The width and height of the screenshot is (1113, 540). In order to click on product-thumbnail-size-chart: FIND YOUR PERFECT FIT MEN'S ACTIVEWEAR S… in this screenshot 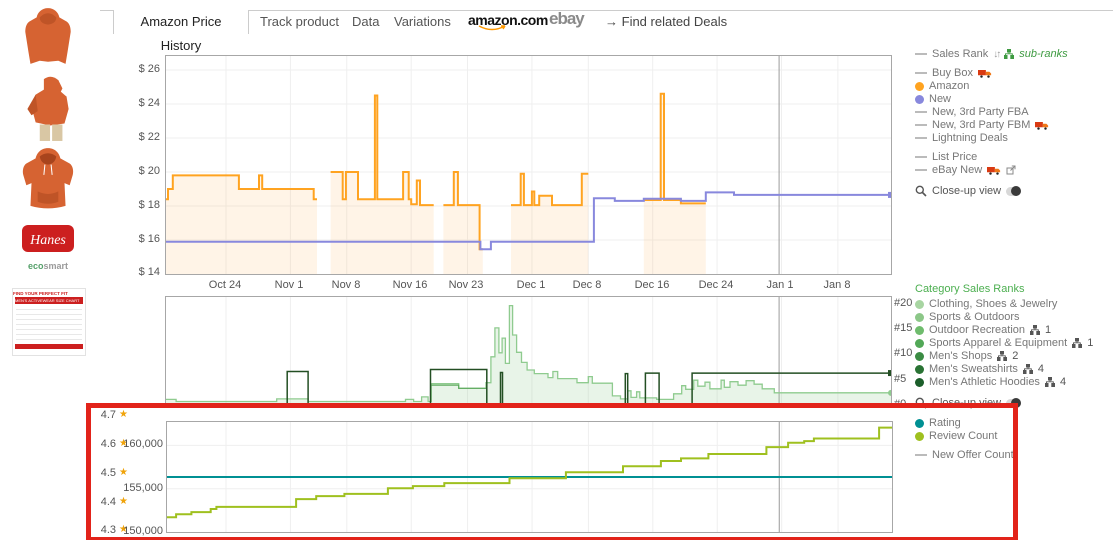, I will do `click(49, 322)`.